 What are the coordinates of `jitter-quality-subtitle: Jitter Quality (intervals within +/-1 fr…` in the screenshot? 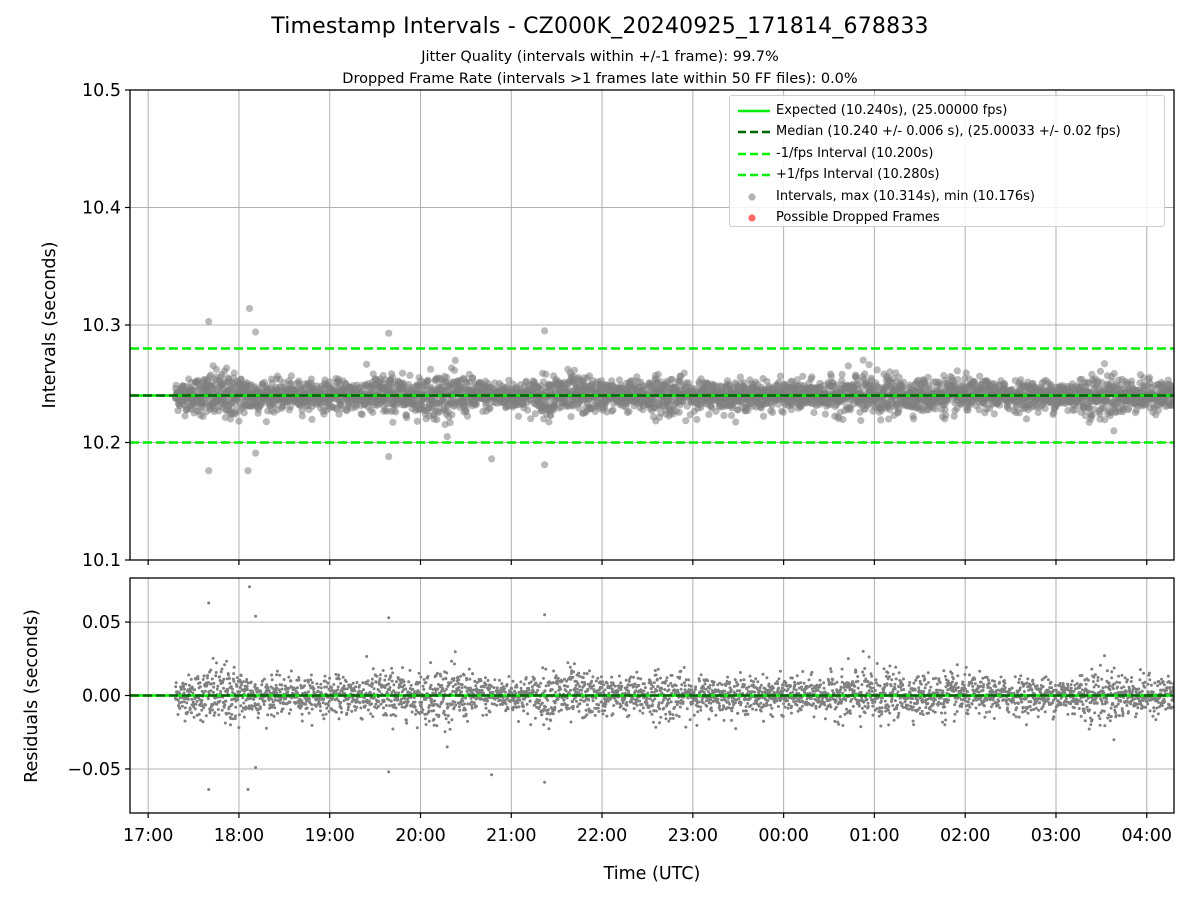 It's located at (600, 57).